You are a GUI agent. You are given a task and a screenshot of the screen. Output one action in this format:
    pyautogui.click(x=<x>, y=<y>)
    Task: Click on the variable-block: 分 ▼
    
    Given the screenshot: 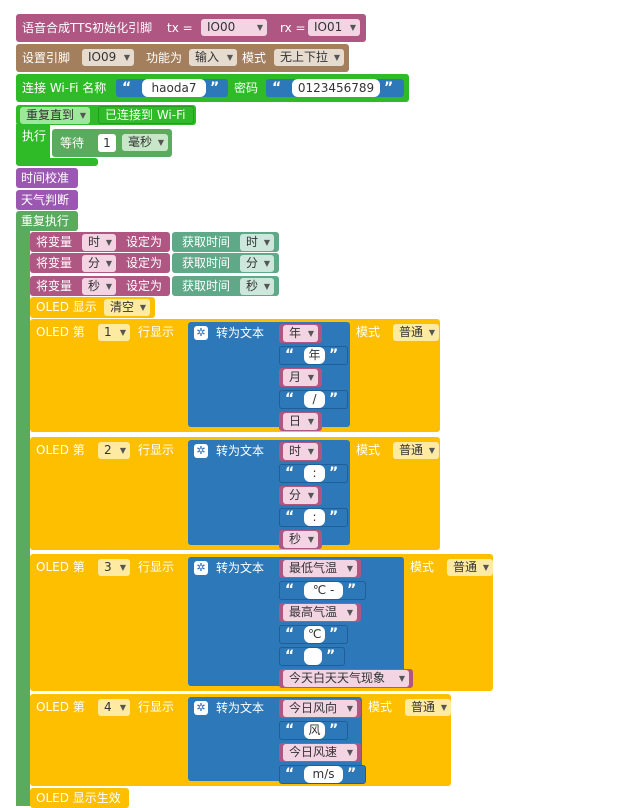 What is the action you would take?
    pyautogui.click(x=300, y=495)
    